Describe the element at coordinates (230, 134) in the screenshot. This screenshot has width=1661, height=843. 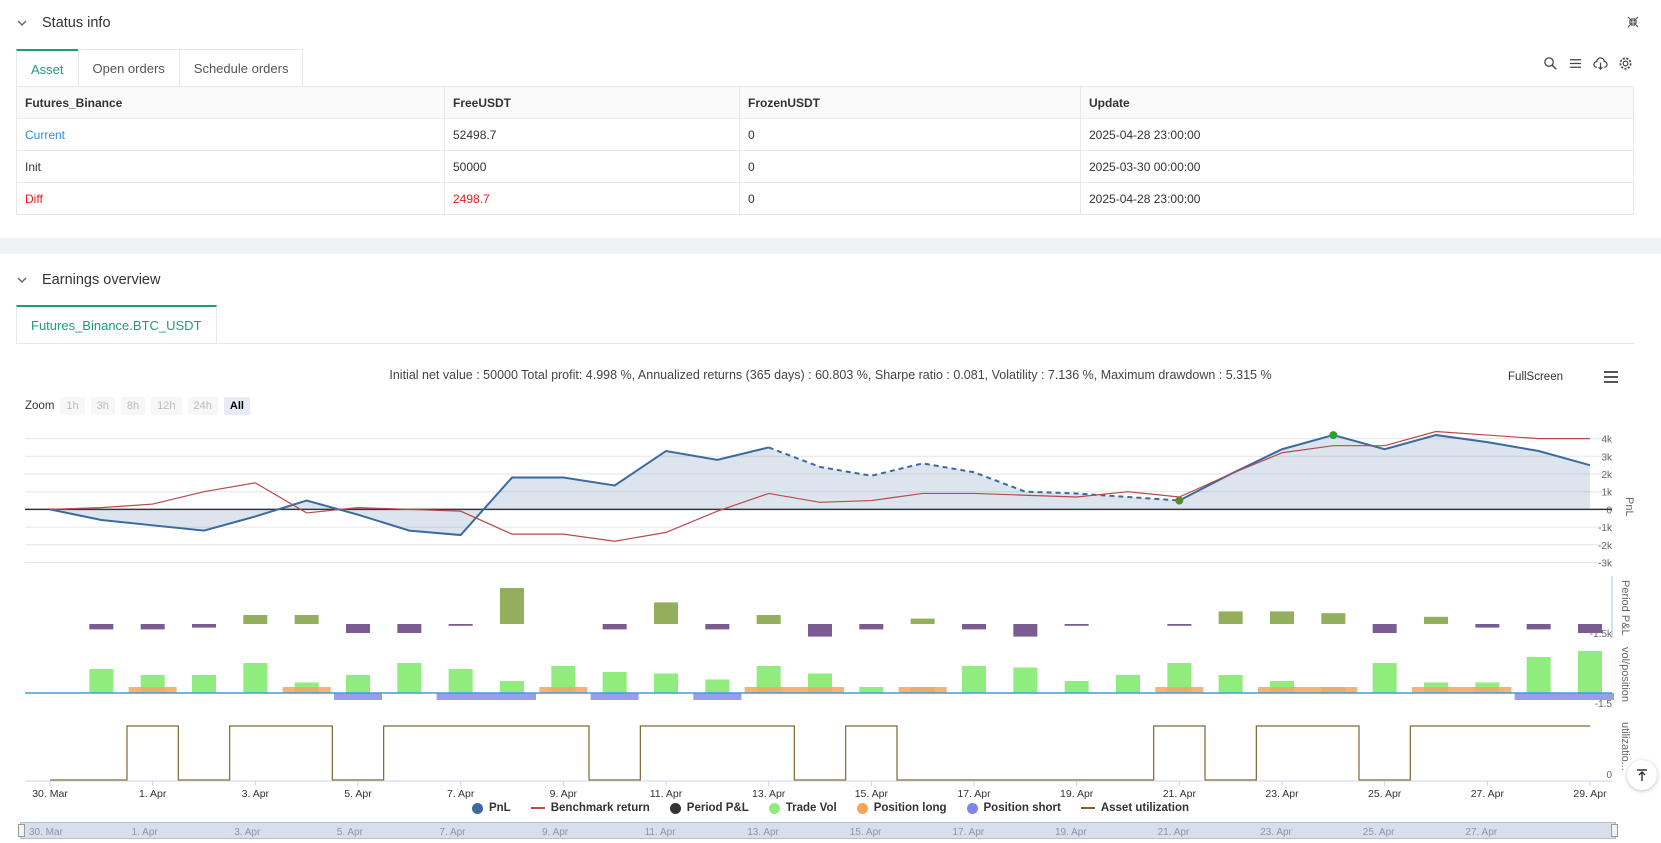
I see `row-label-current: Current` at that location.